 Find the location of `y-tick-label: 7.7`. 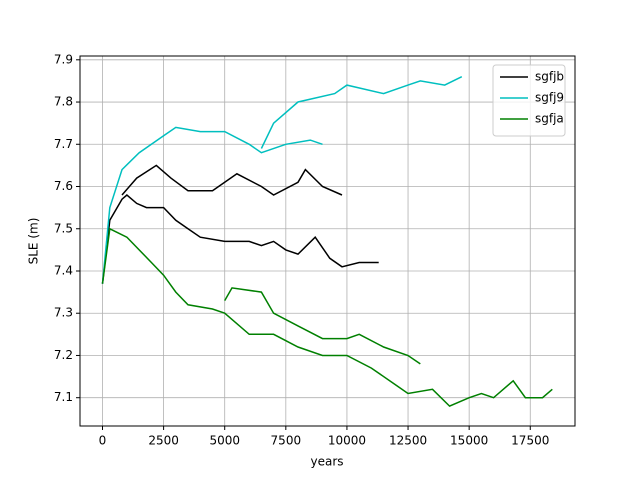

y-tick-label: 7.7 is located at coordinates (63, 144).